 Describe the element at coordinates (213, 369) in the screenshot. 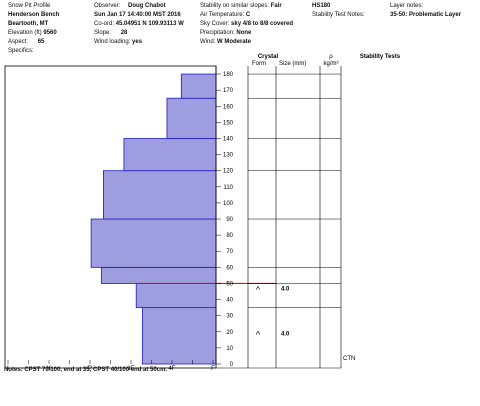

I see `hardness-label-f: F` at that location.